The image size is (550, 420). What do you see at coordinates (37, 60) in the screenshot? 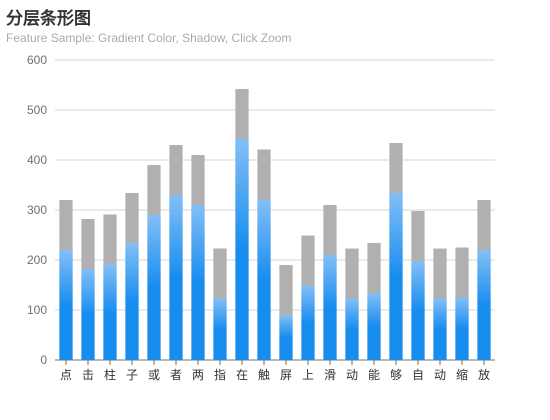
I see `y-tick-label: 600` at bounding box center [37, 60].